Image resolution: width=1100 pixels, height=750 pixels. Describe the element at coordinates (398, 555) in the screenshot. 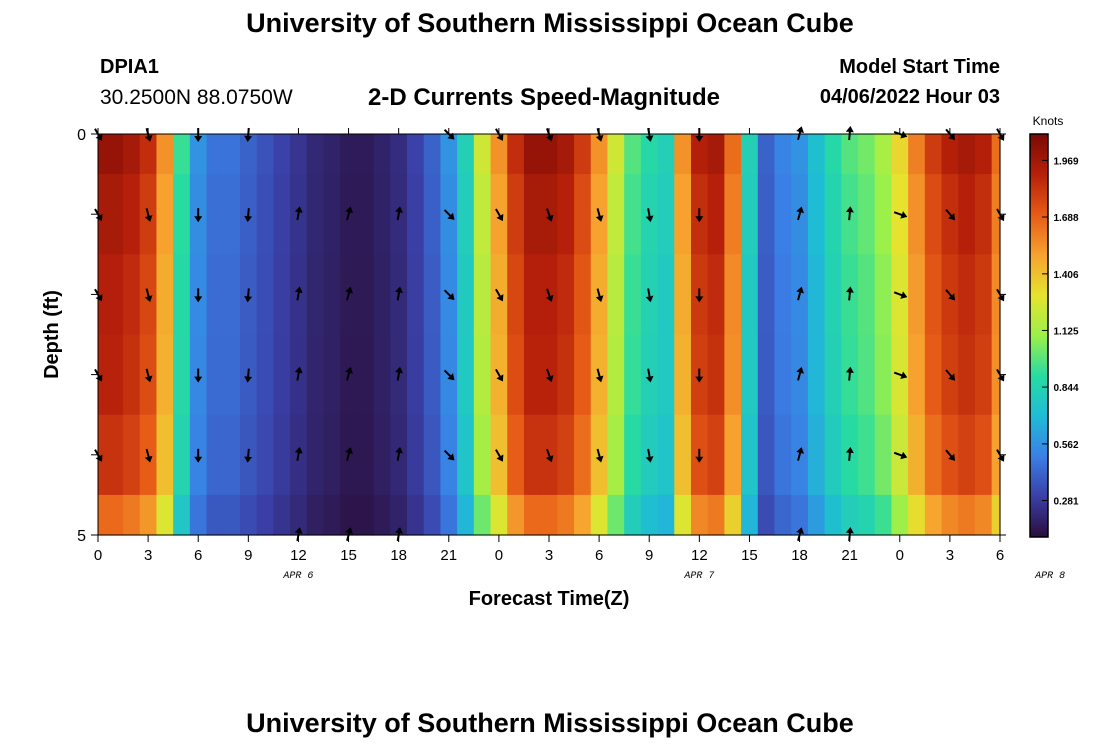

I see `x-tick-label: 18` at that location.